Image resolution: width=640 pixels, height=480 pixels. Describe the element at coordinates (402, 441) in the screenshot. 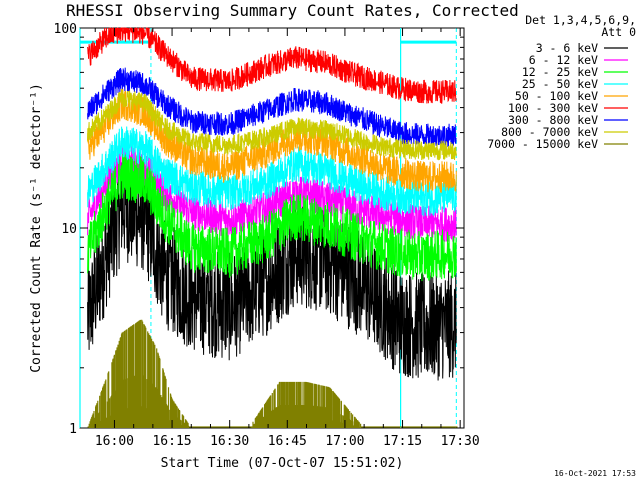

I see `x-tick-label-5: 17:15` at that location.